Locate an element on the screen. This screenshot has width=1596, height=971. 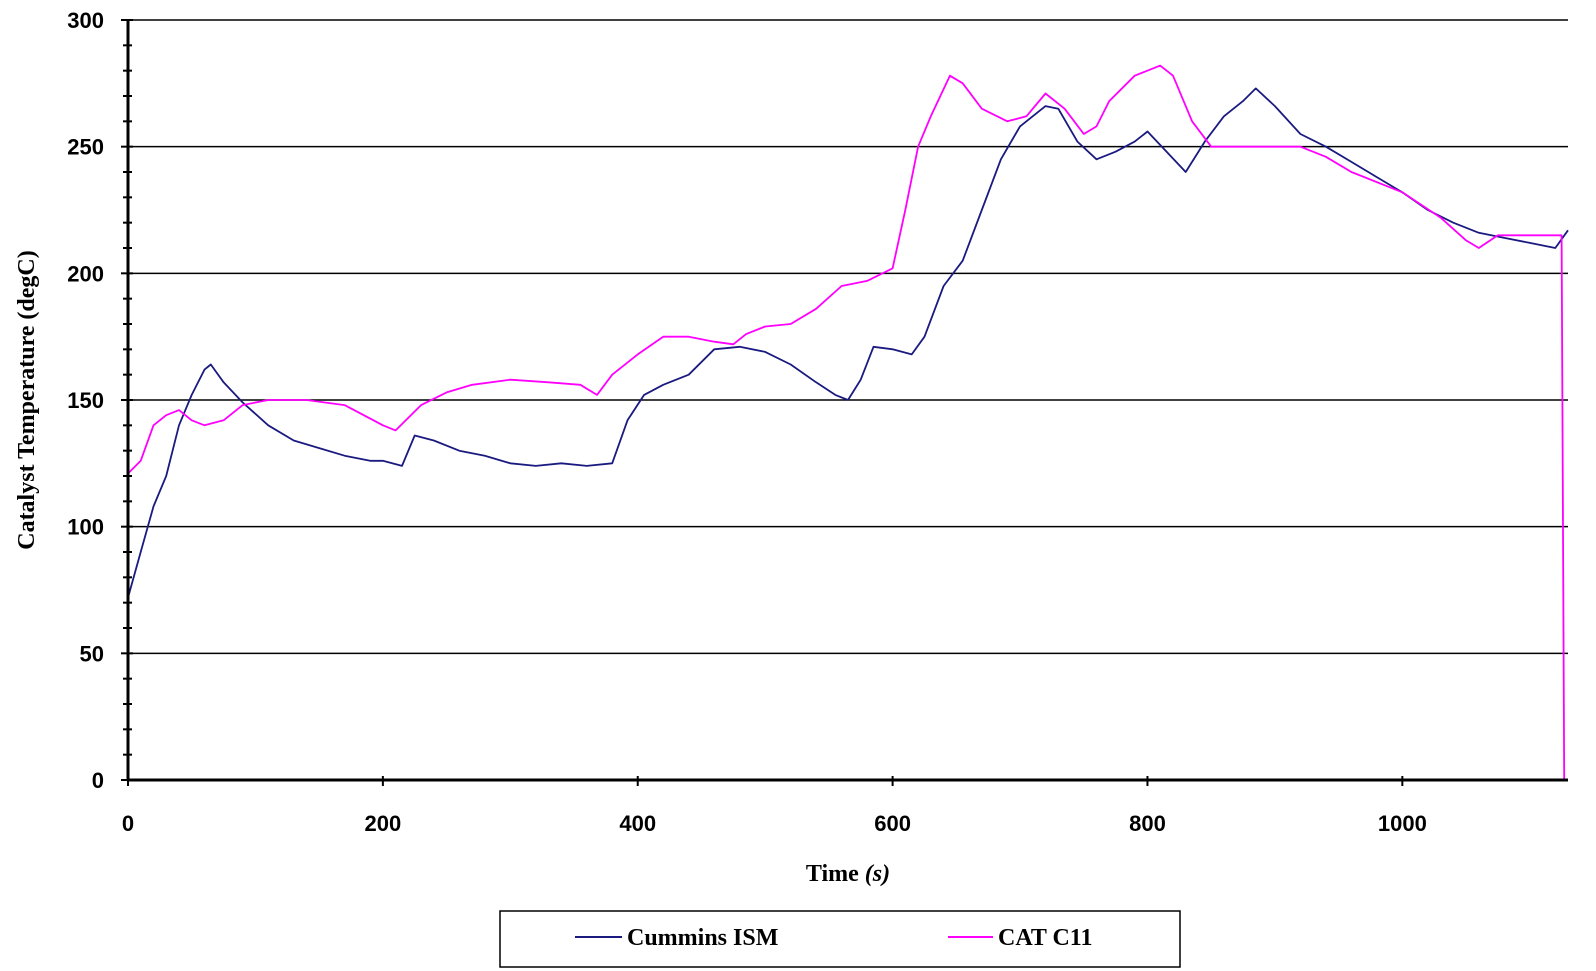
x-tick-label: 600 is located at coordinates (892, 823).